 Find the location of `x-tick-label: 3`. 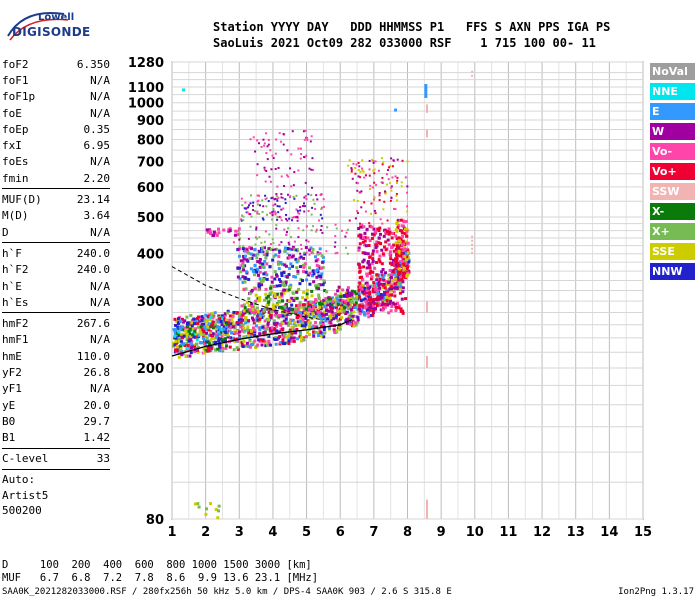

x-tick-label: 3 is located at coordinates (239, 532).